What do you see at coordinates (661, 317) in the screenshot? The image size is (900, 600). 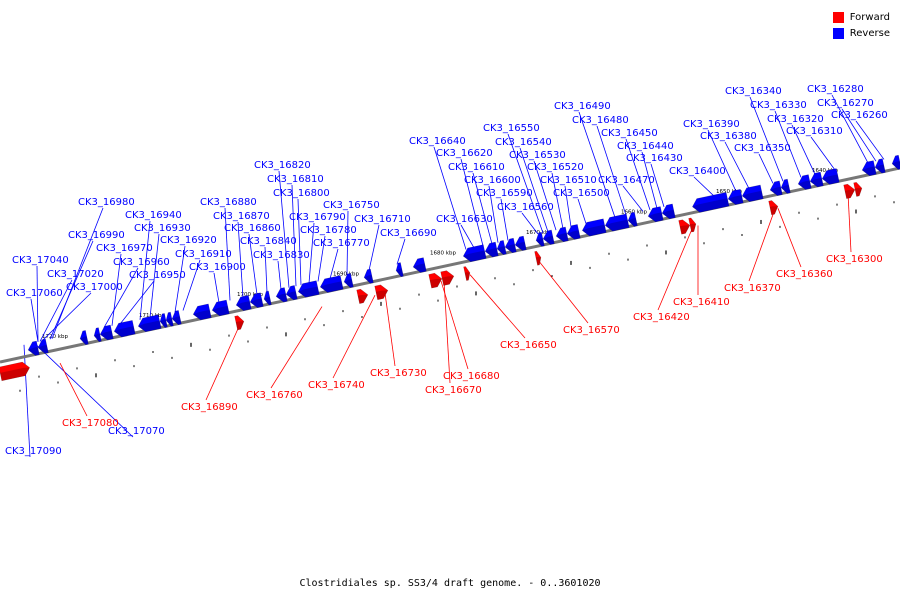 I see `forward-gene-label: CK3_16420` at bounding box center [661, 317].